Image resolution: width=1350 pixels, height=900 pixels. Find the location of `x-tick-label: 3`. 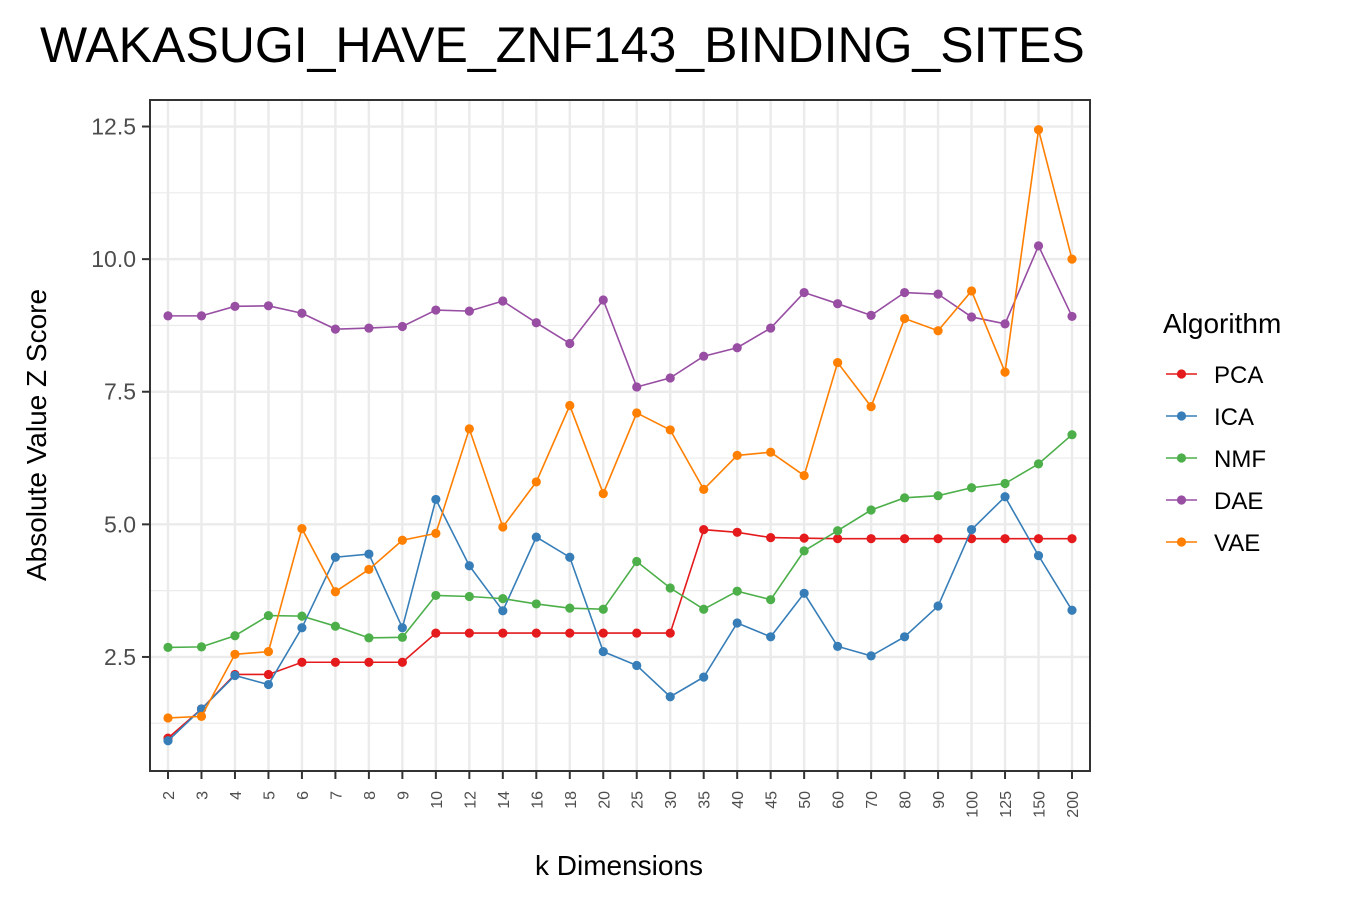

x-tick-label: 3 is located at coordinates (202, 795).